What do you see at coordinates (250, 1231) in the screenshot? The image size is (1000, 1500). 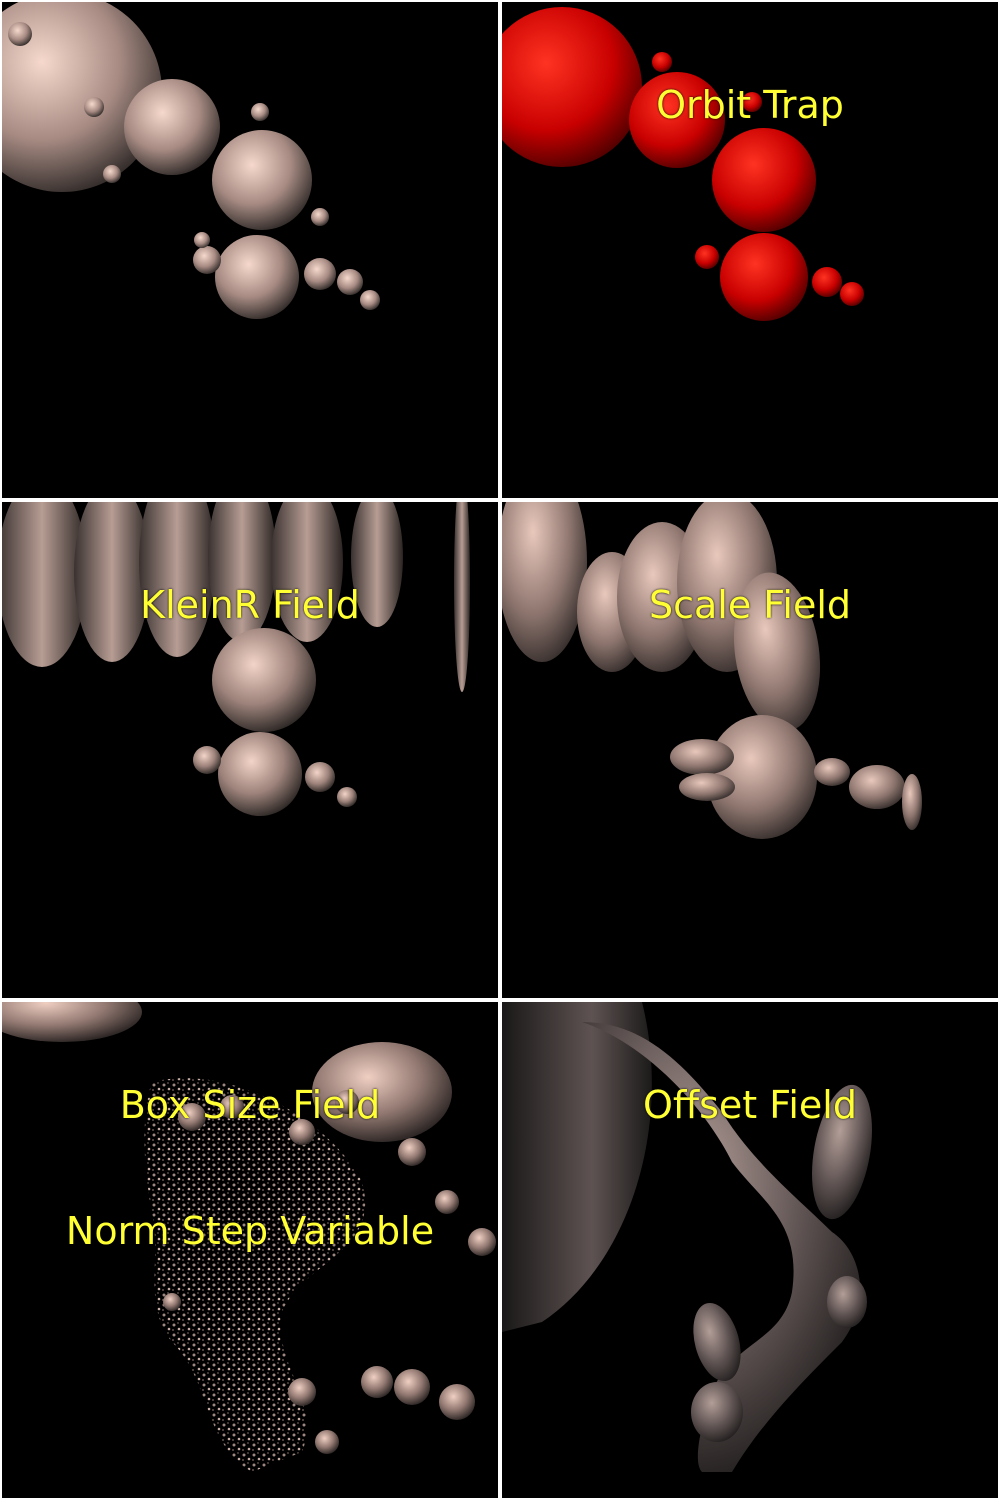 I see `caption-line: Norm Step Variable` at bounding box center [250, 1231].